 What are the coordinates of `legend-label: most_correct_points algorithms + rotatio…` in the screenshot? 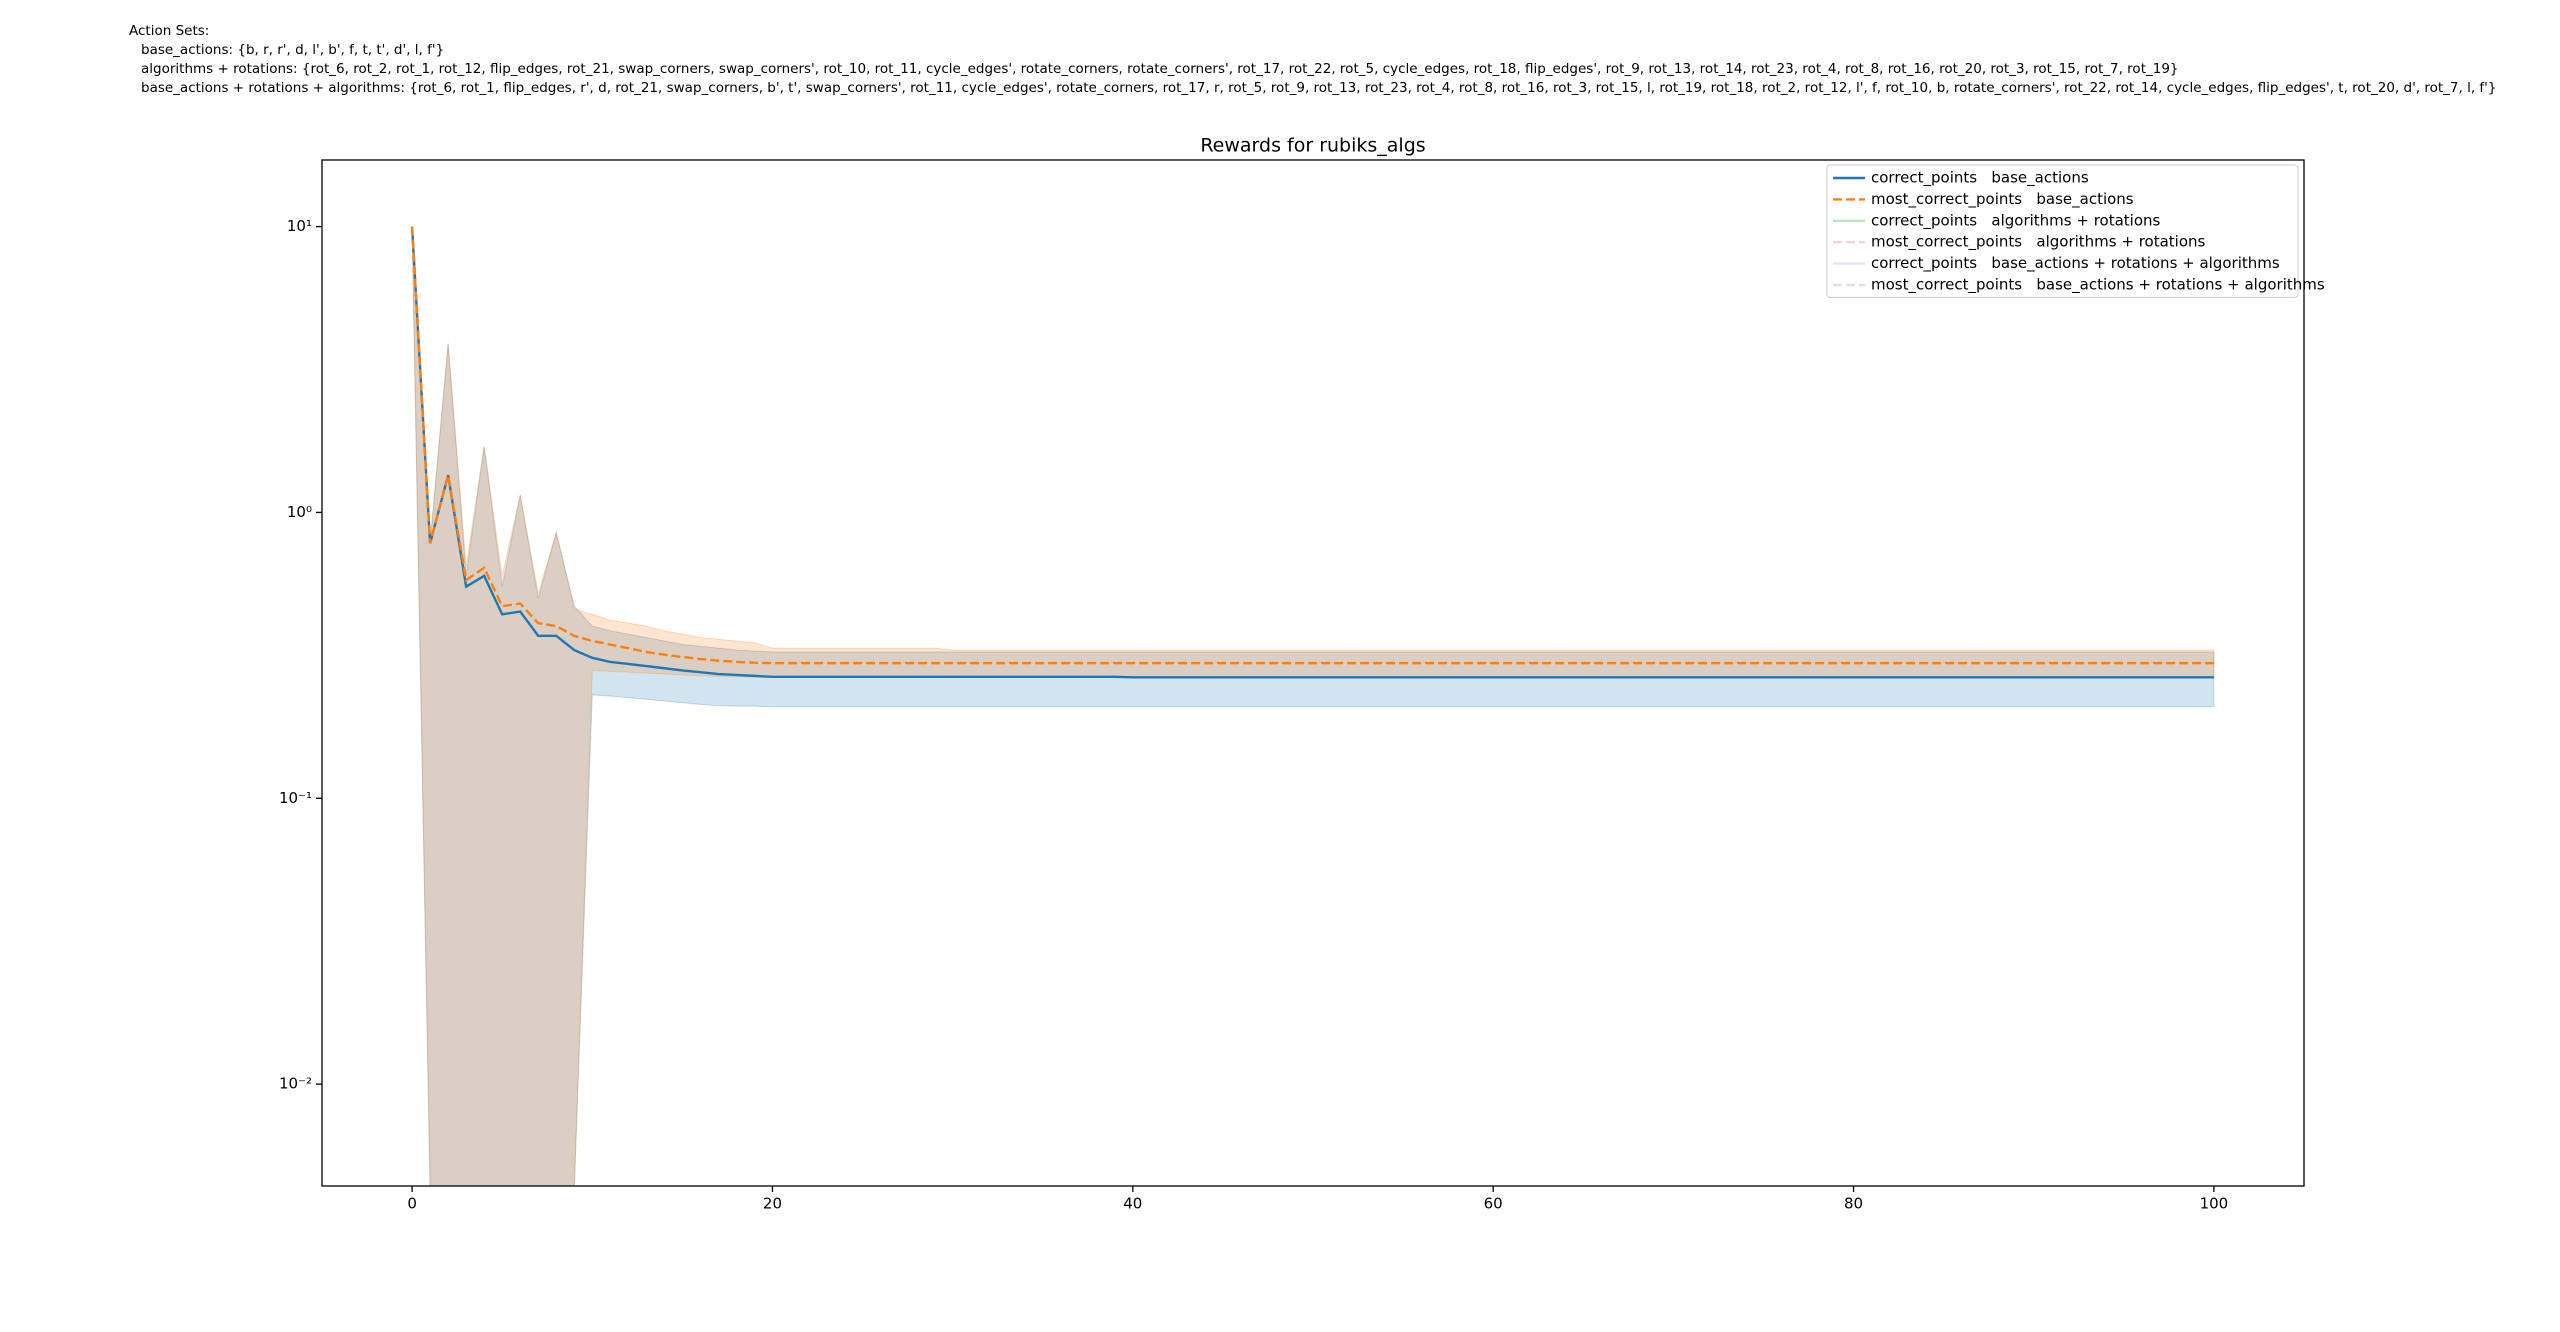 It's located at (2038, 242).